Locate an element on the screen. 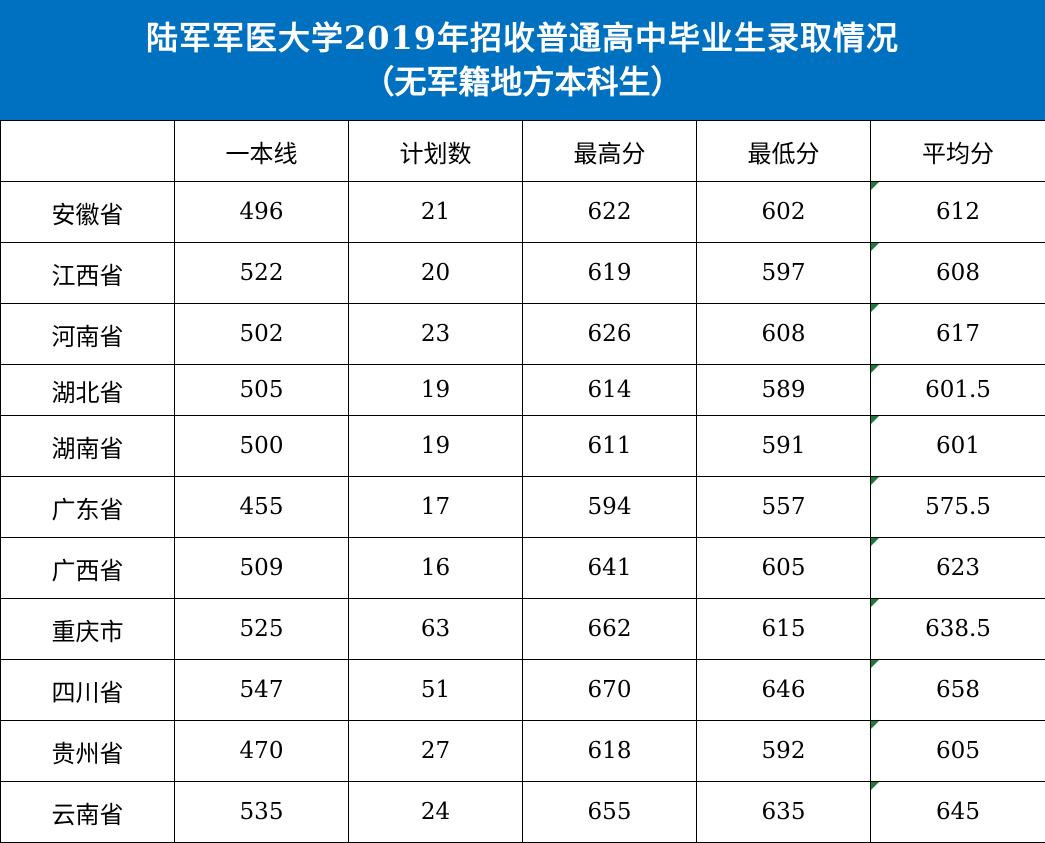 Image resolution: width=1045 pixels, height=843 pixels. table-row: 广西省 509 16 641 605 623 is located at coordinates (523, 568).